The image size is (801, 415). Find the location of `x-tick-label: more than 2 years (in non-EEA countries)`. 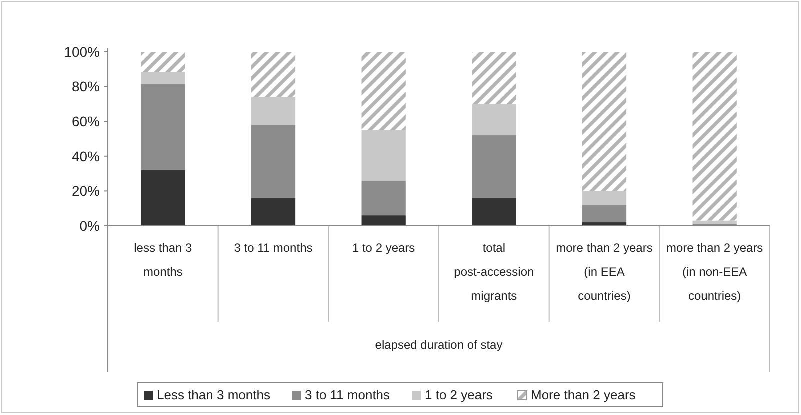

x-tick-label: more than 2 years (in non-EEA countries) is located at coordinates (715, 272).